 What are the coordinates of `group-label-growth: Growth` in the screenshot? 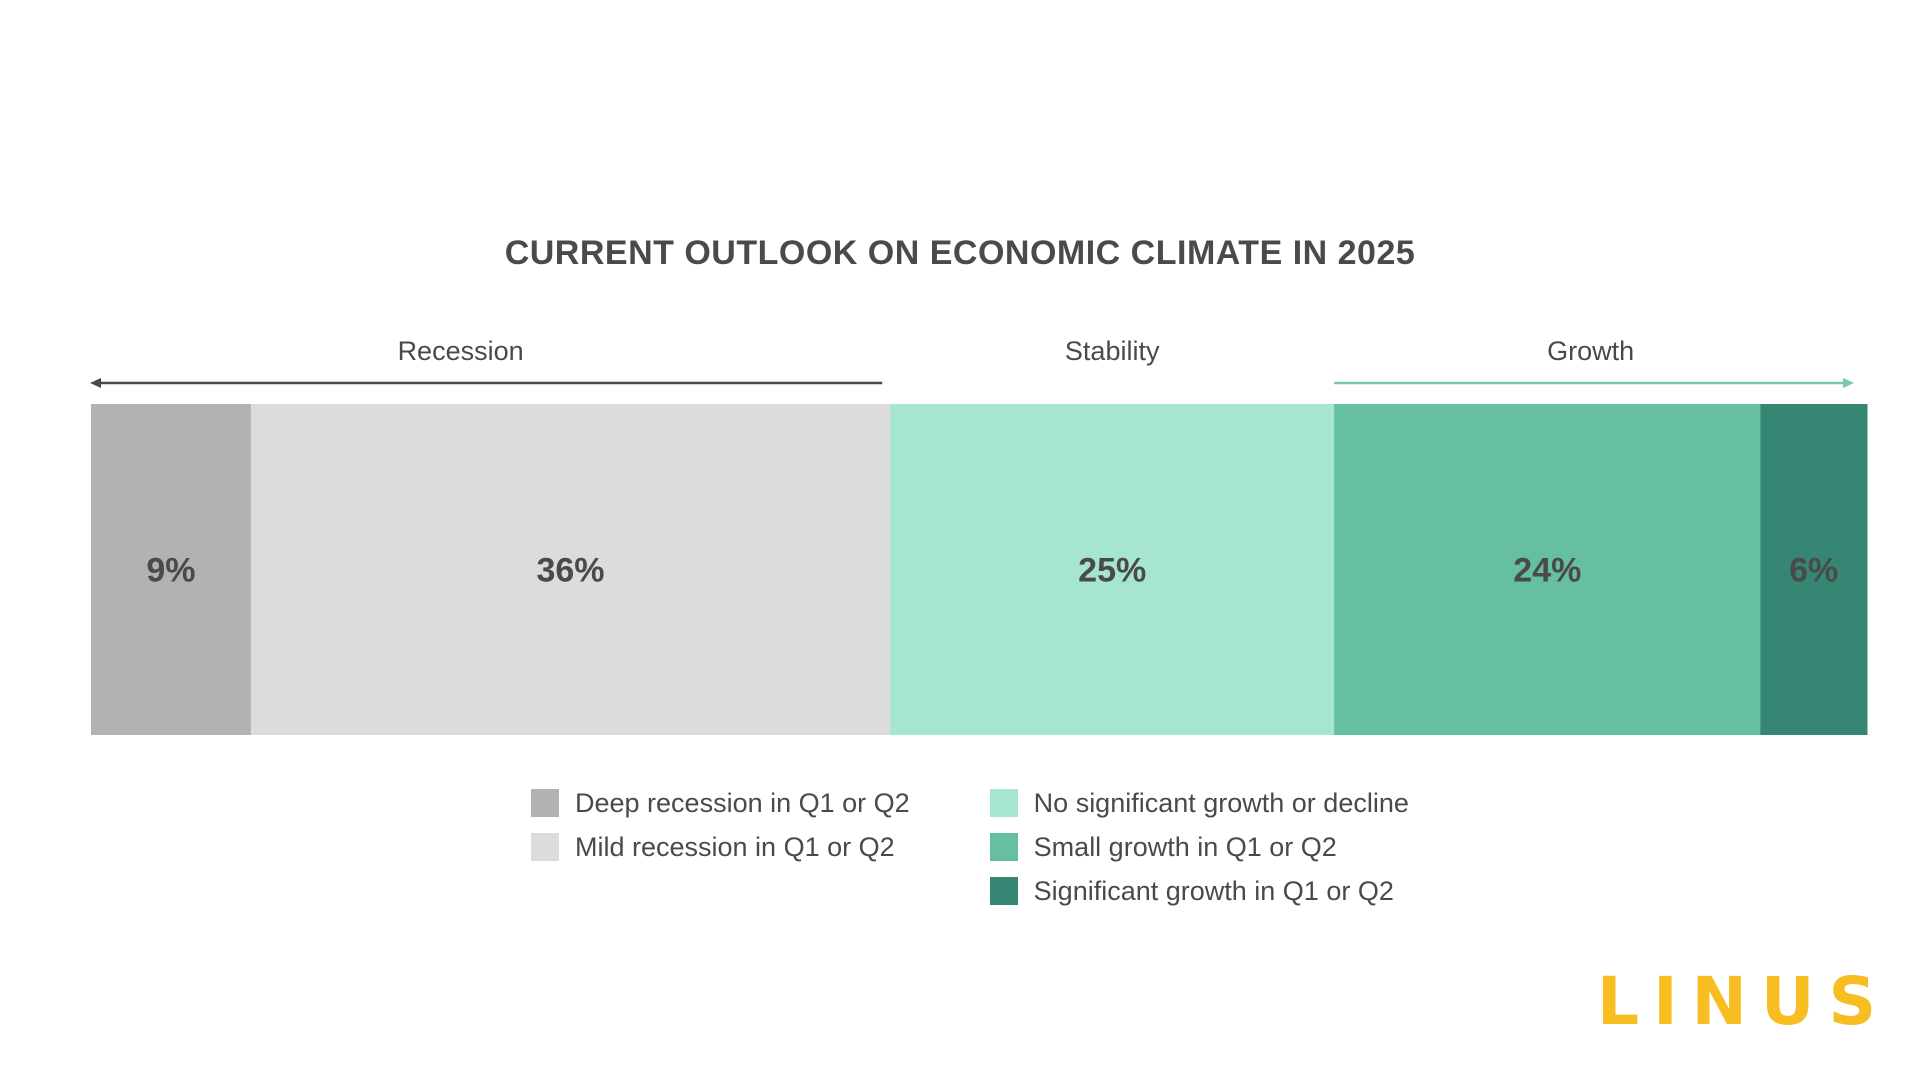 It's located at (1590, 351).